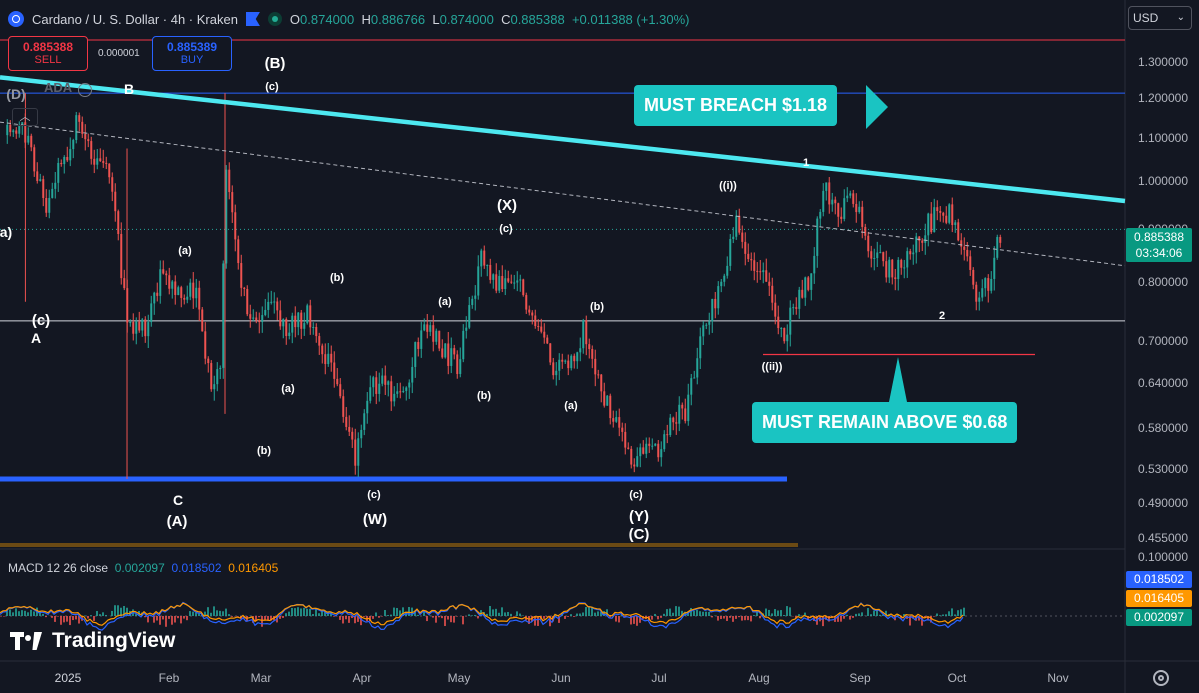 The image size is (1199, 693). What do you see at coordinates (192, 53) in the screenshot?
I see `buy-button: 0.885389 BUY` at bounding box center [192, 53].